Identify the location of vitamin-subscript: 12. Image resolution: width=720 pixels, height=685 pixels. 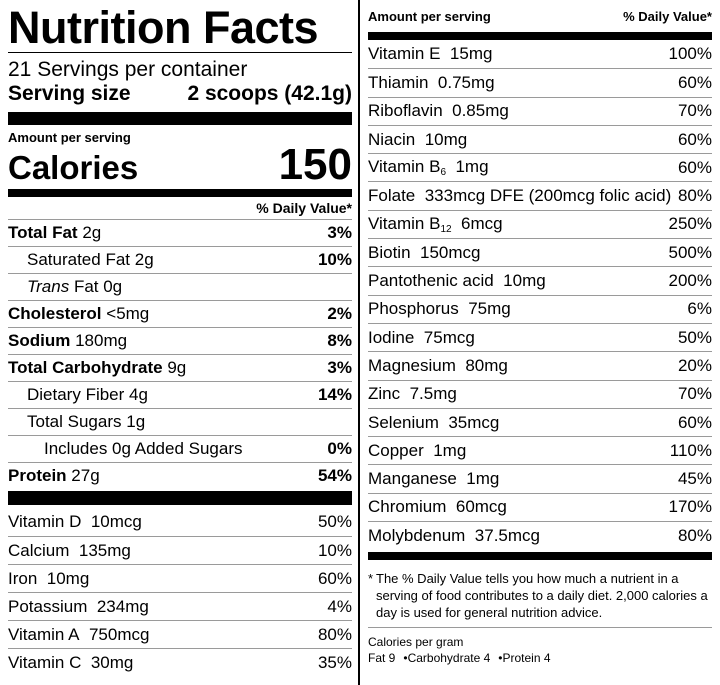
(446, 229).